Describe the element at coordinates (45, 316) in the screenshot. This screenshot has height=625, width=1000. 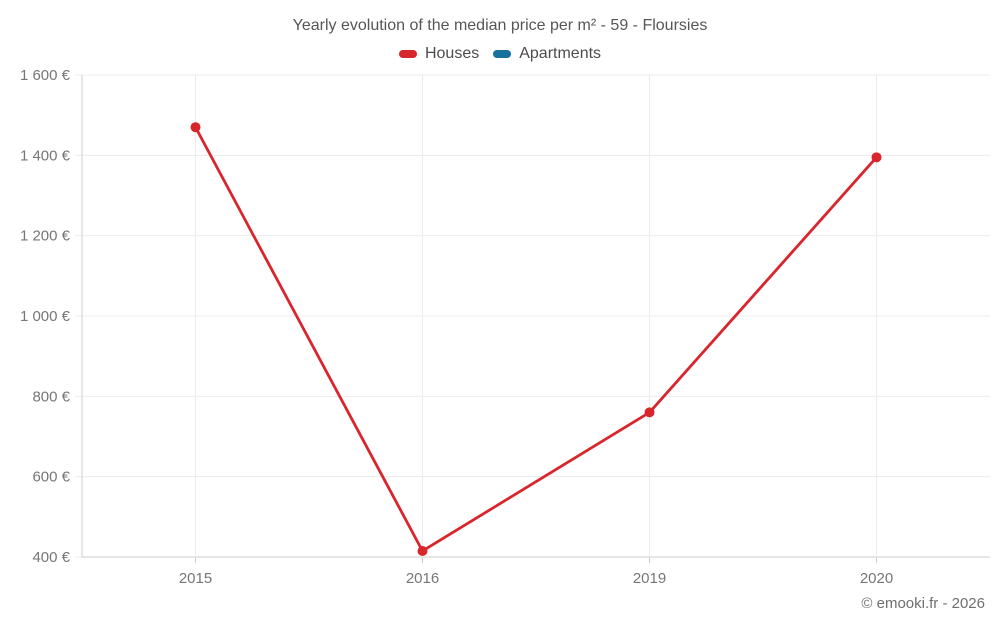
I see `y-tick-label: 1 000 €` at that location.